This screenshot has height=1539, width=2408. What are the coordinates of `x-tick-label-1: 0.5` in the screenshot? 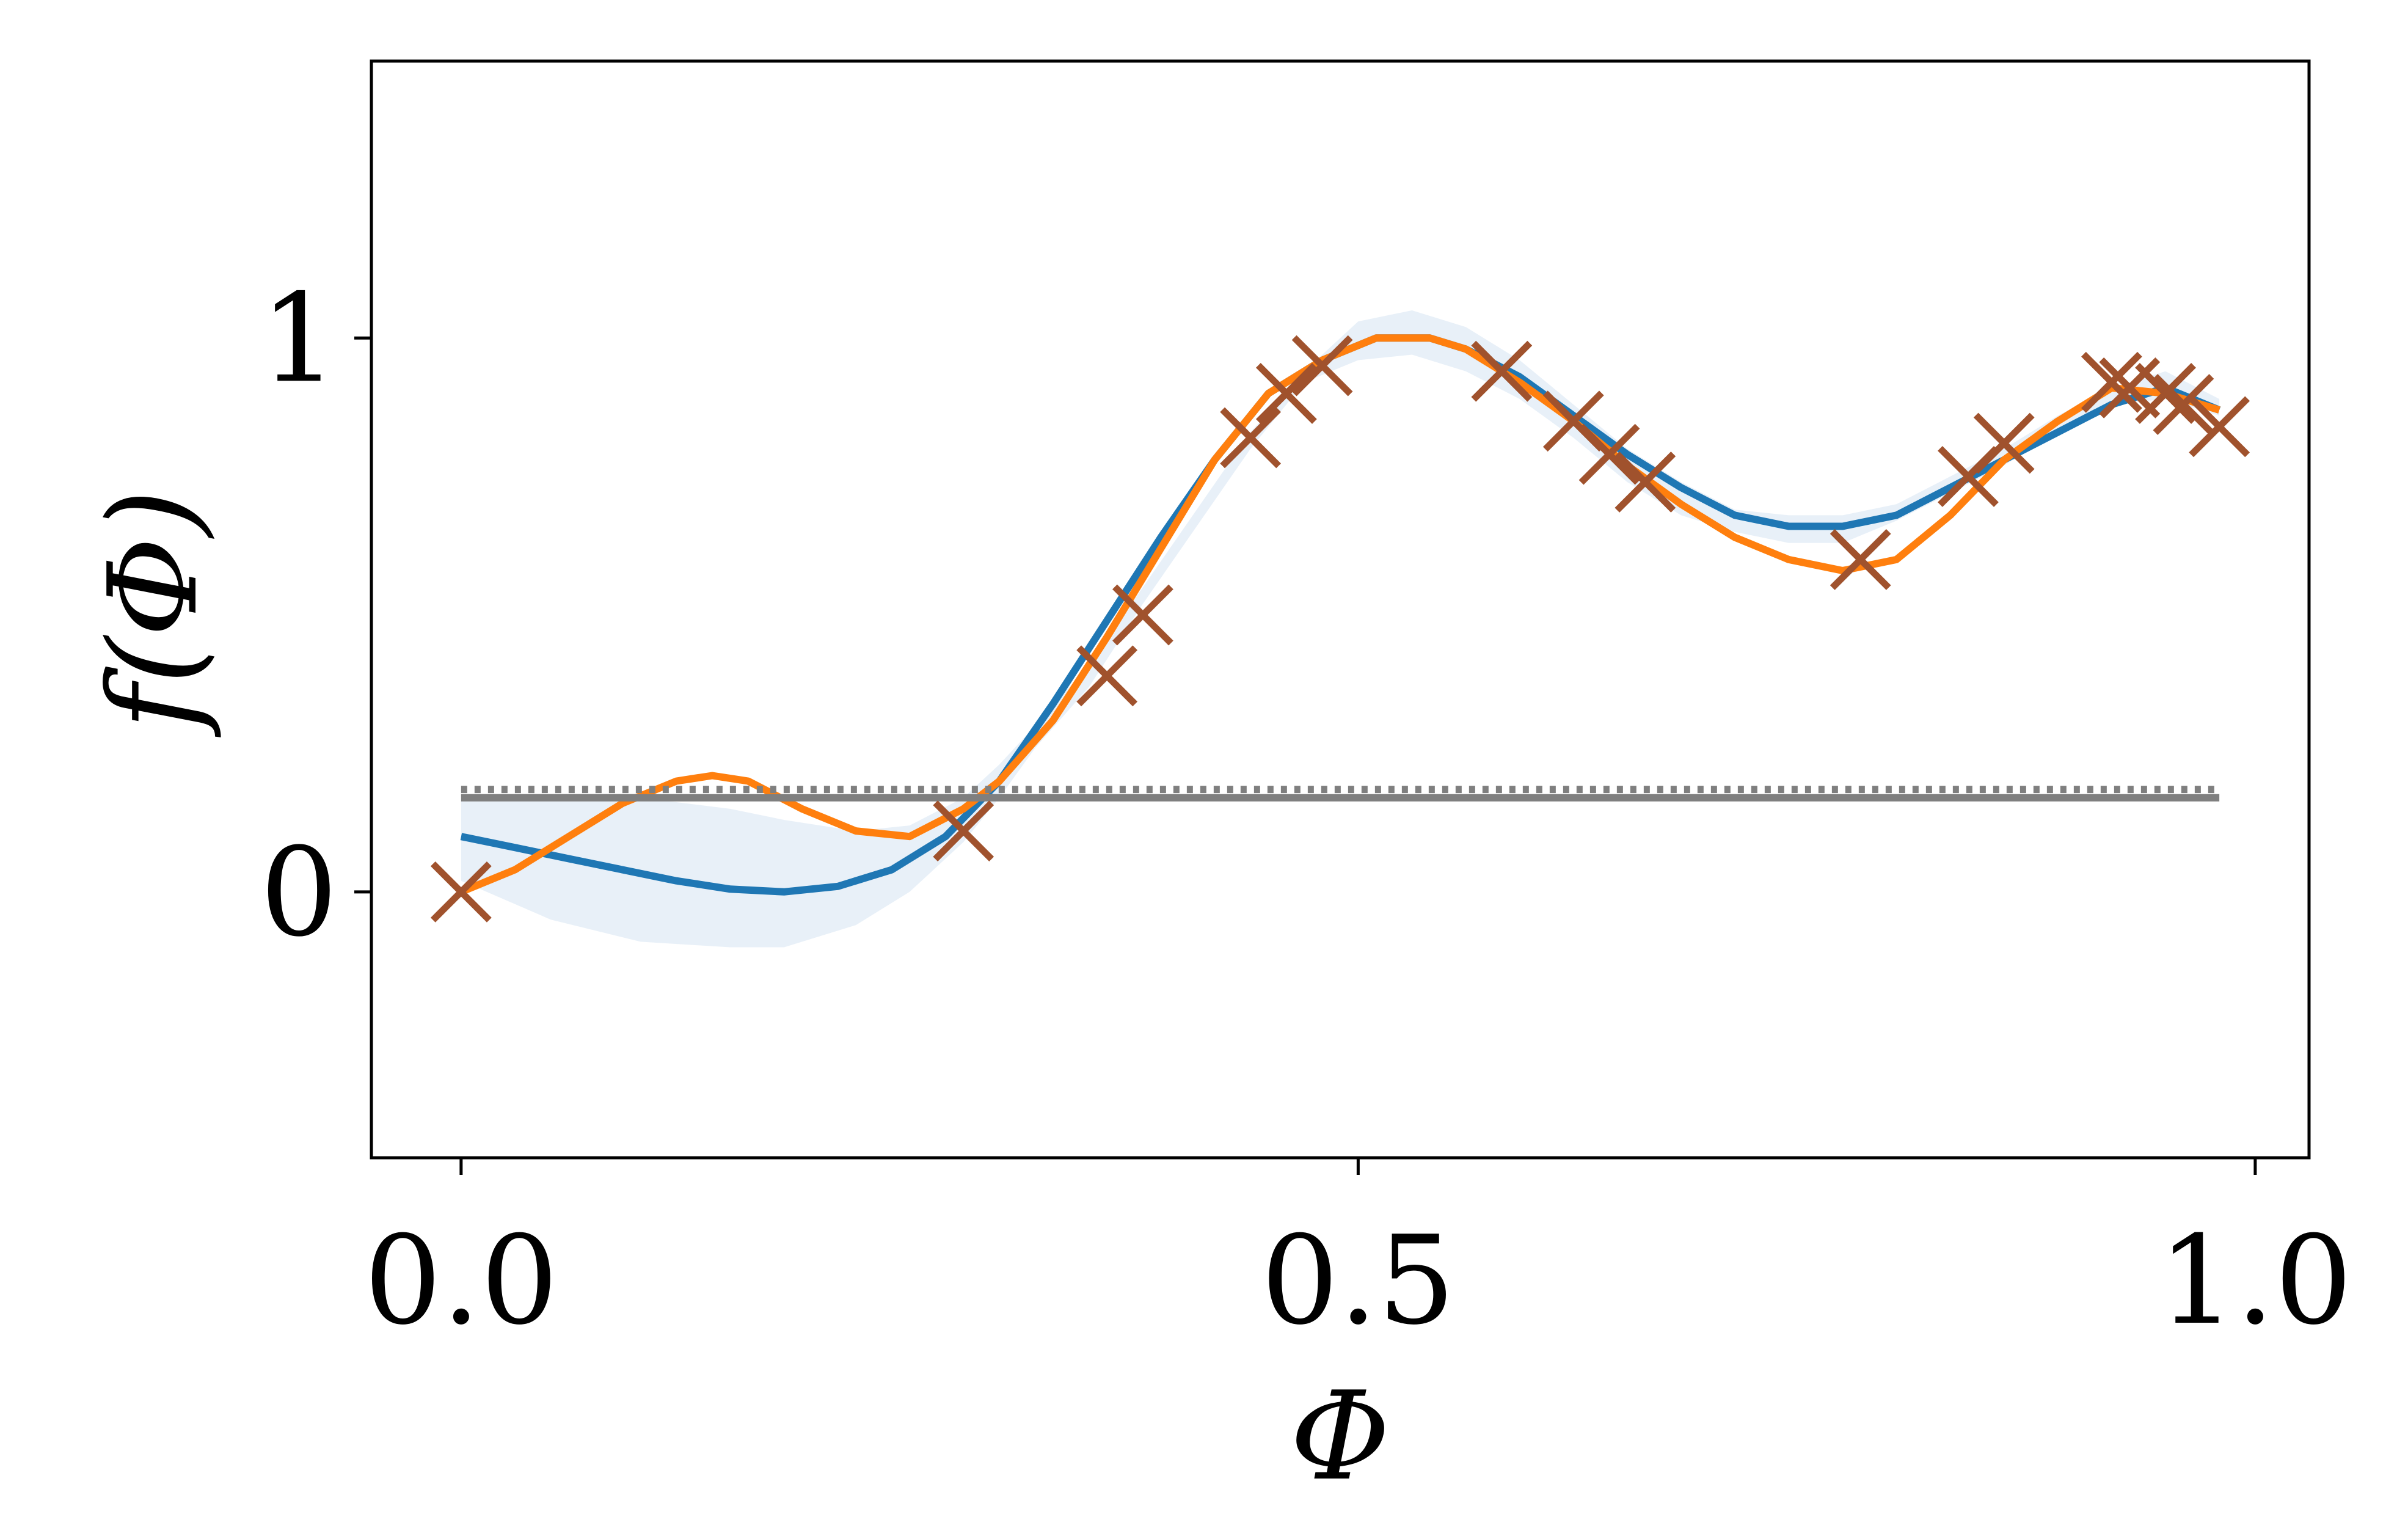 It's located at (1358, 1281).